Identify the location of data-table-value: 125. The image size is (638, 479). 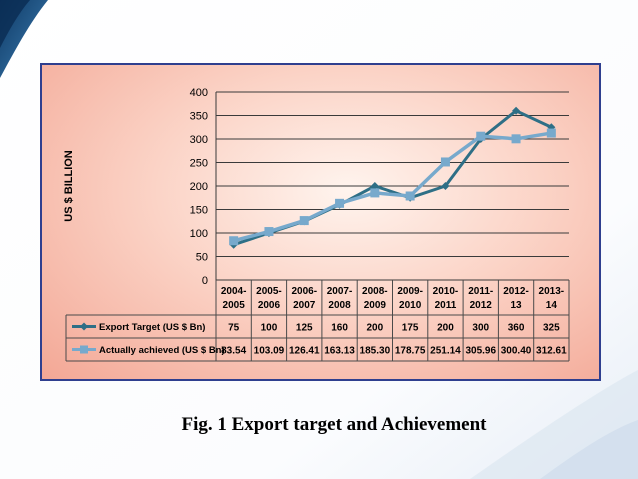
(304, 328).